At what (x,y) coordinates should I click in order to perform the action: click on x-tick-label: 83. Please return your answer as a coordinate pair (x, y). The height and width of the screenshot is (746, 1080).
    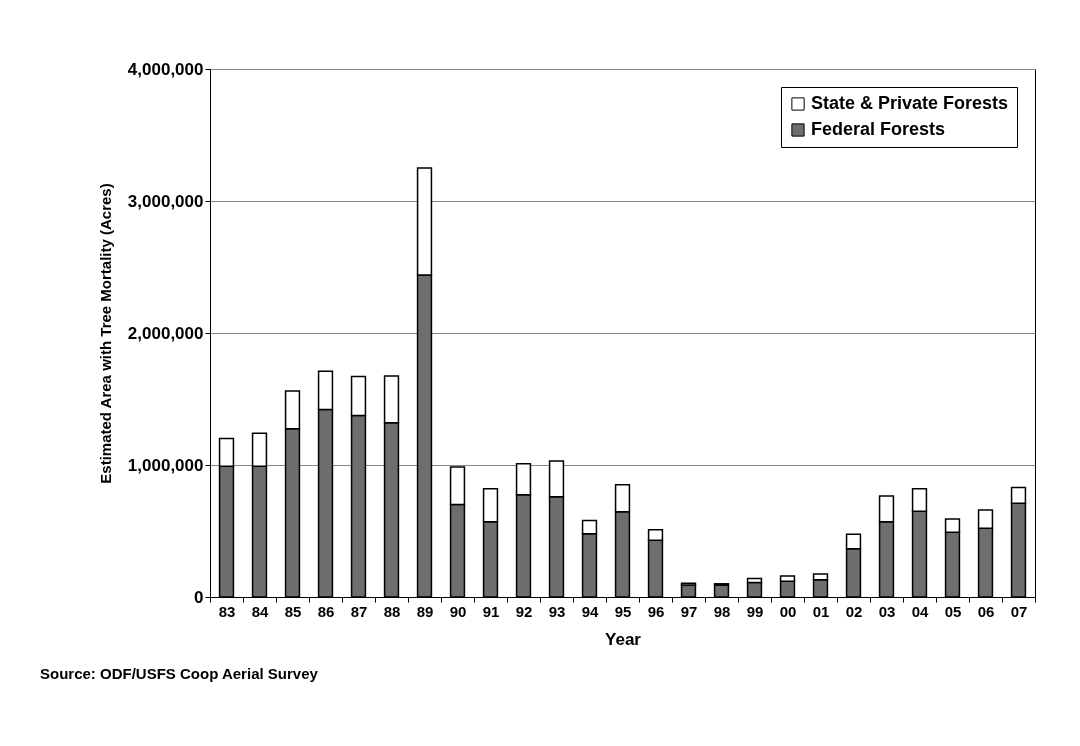
    Looking at the image, I should click on (227, 611).